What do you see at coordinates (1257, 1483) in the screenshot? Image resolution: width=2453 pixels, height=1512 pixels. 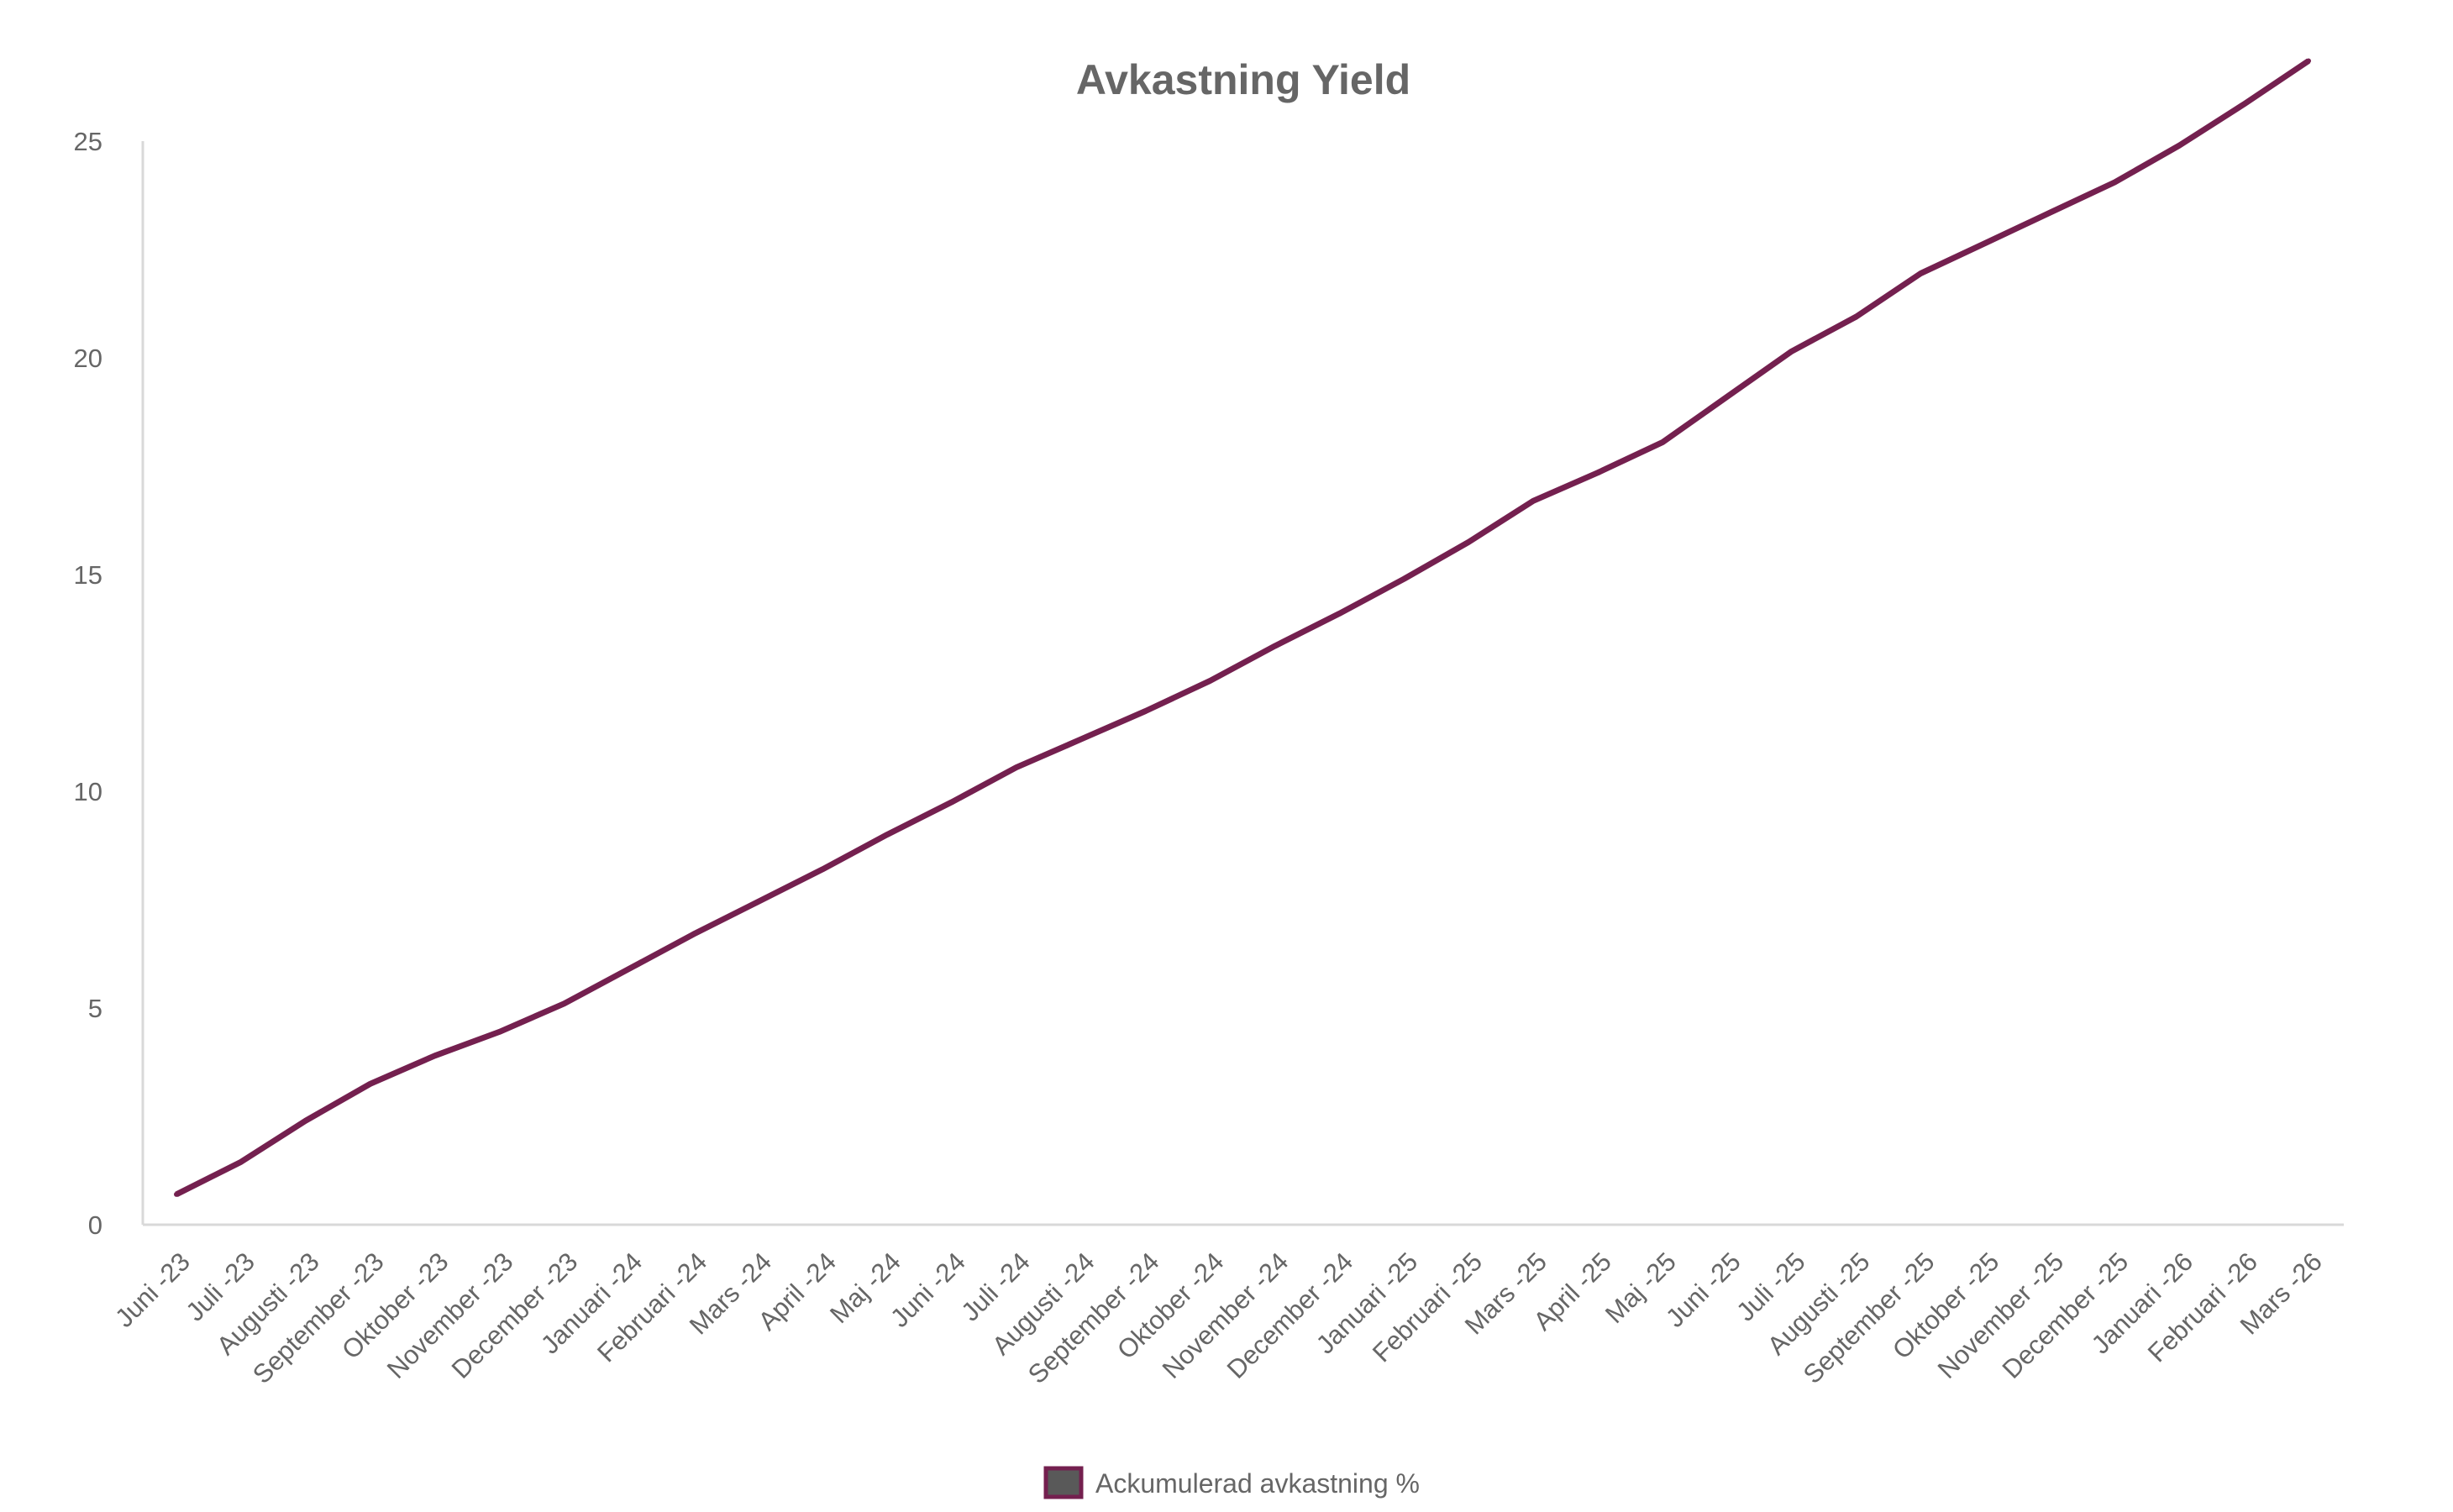 I see `legend-label: Ackumulerad avkastning %` at bounding box center [1257, 1483].